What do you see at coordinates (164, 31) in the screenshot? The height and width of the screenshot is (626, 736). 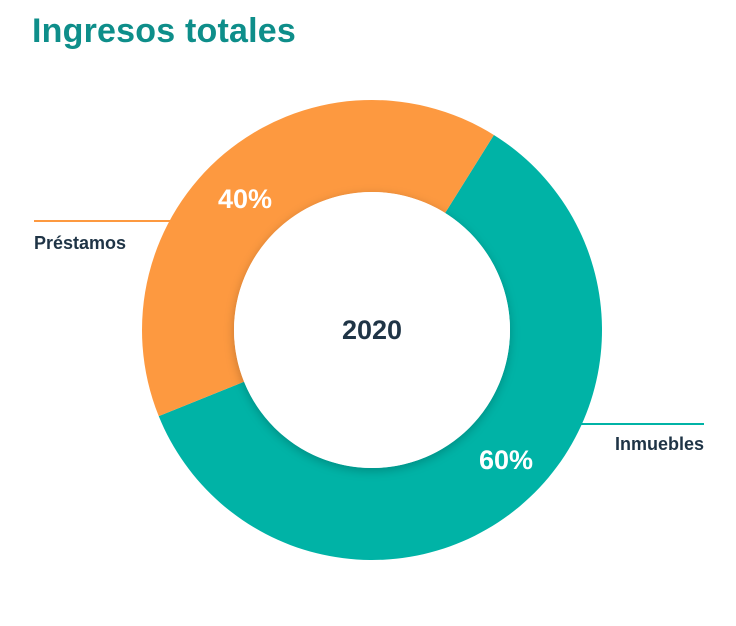 I see `chart-title: Ingresos totales` at bounding box center [164, 31].